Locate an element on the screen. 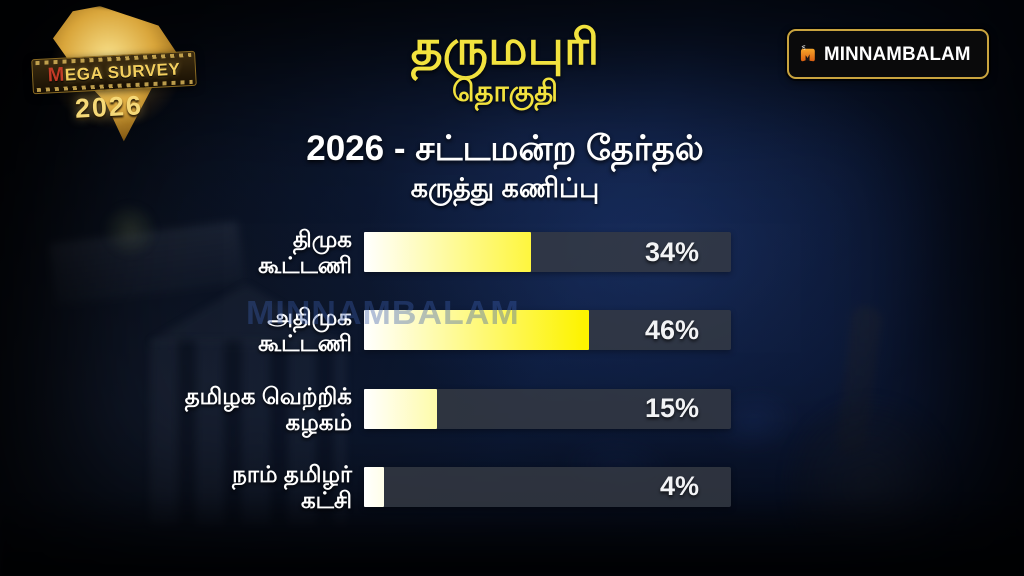 This screenshot has height=576, width=1024. bar-track: 46% is located at coordinates (547, 330).